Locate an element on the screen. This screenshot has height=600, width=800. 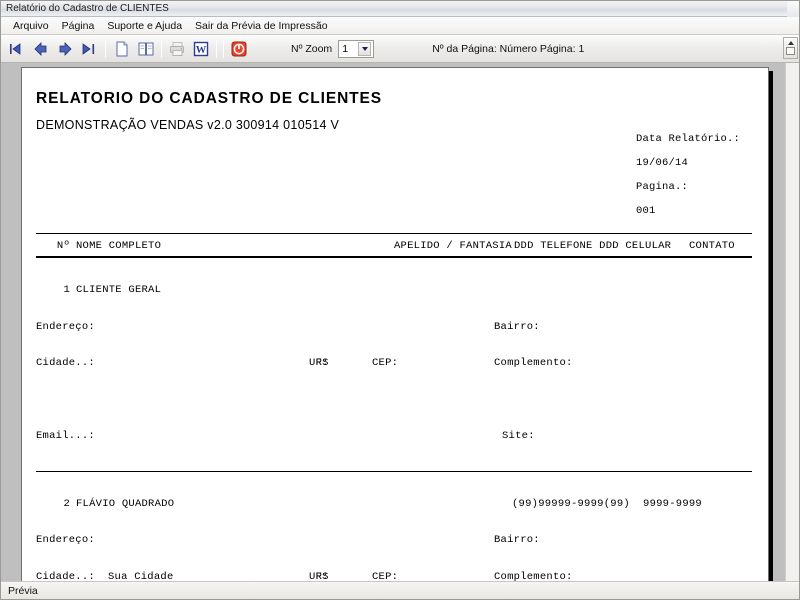
last-page-button is located at coordinates (89, 49).